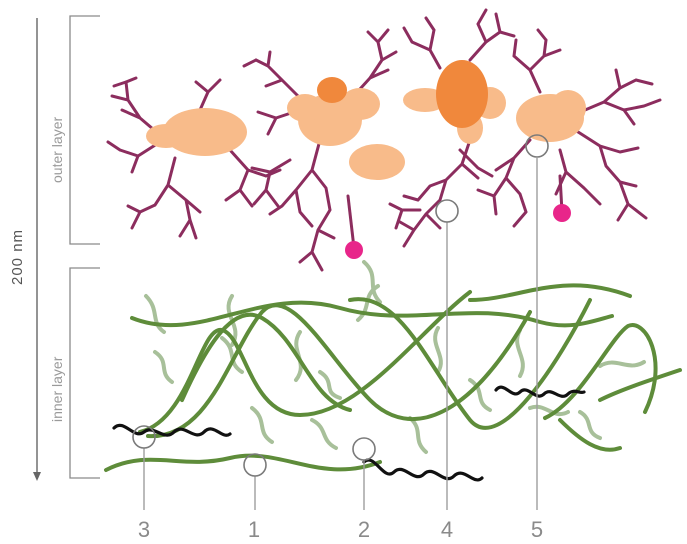  I want to click on scale-arrow, so click(37, 249).